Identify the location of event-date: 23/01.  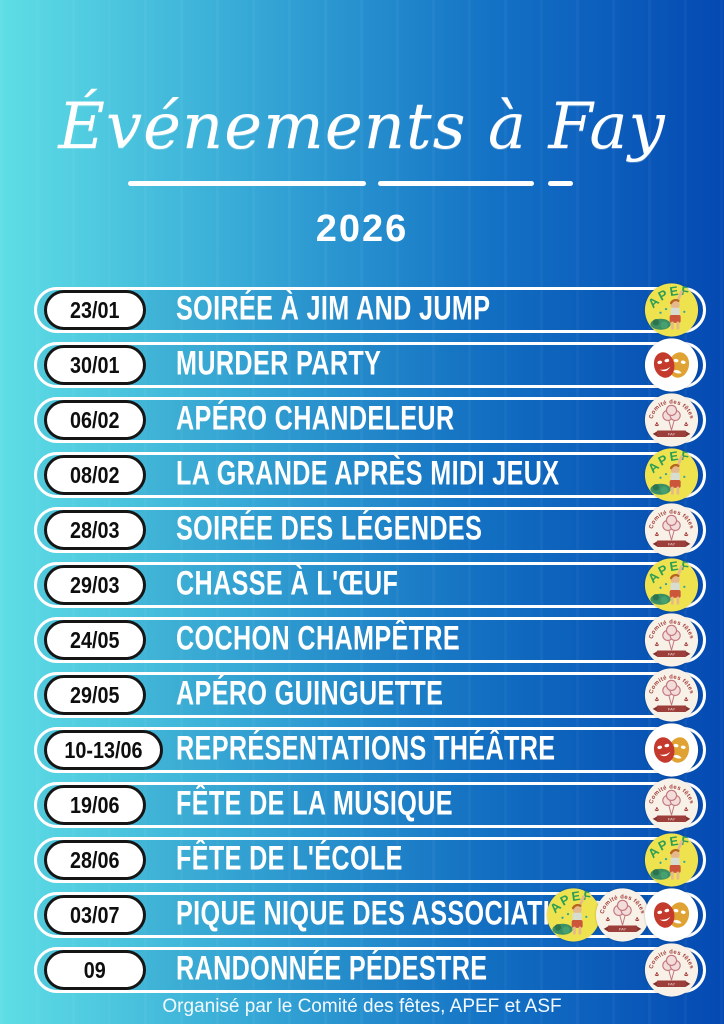
(95, 309).